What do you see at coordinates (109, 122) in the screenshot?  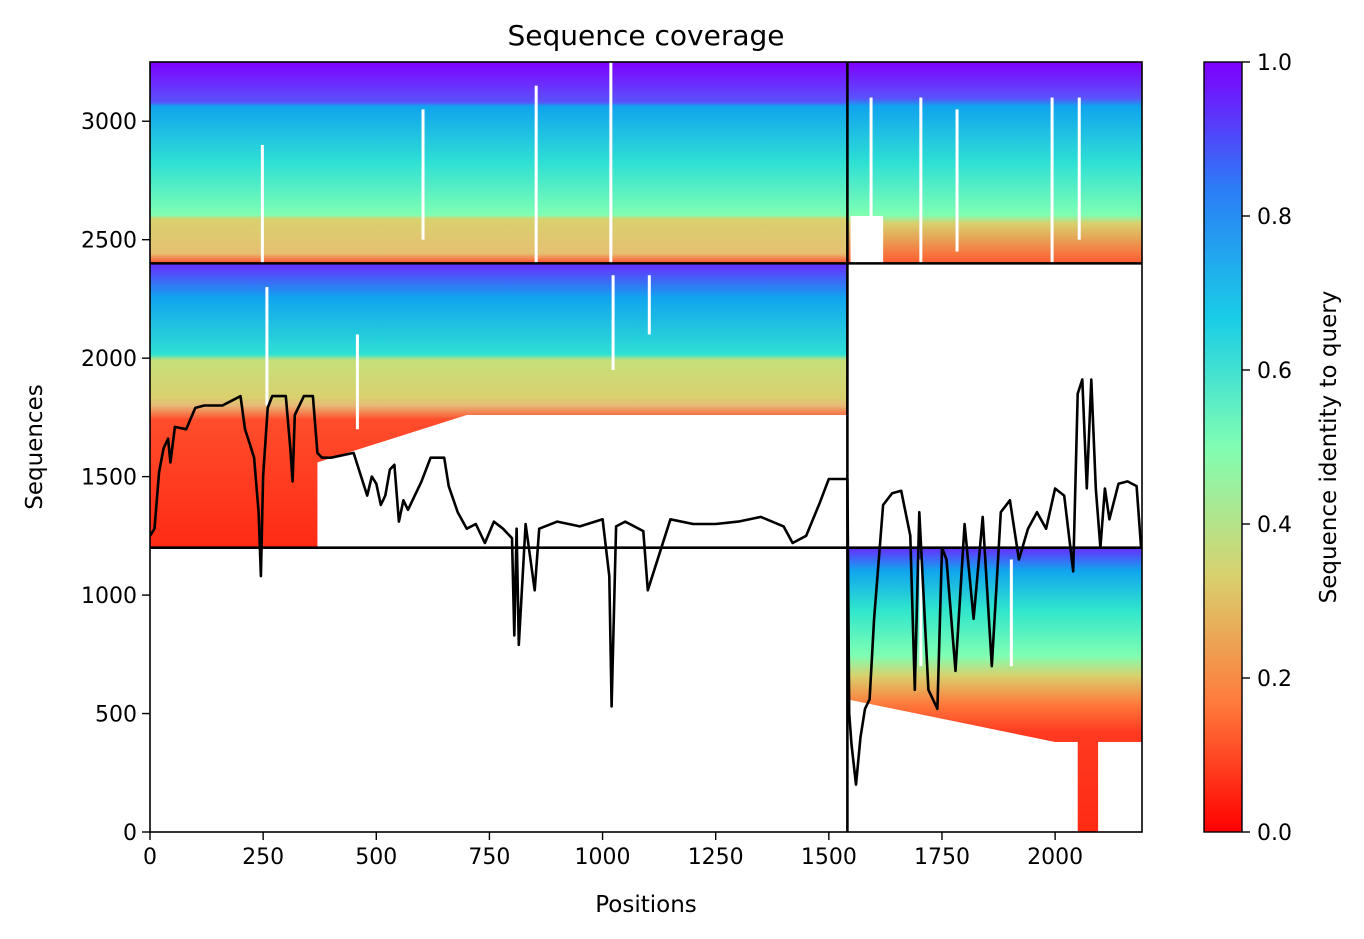 I see `y-tick-label: 3000` at bounding box center [109, 122].